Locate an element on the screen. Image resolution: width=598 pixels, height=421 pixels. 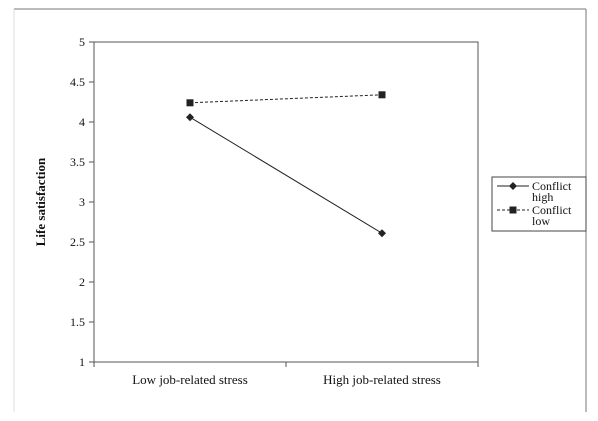
y-tick-label: 3.5 is located at coordinates (77, 162).